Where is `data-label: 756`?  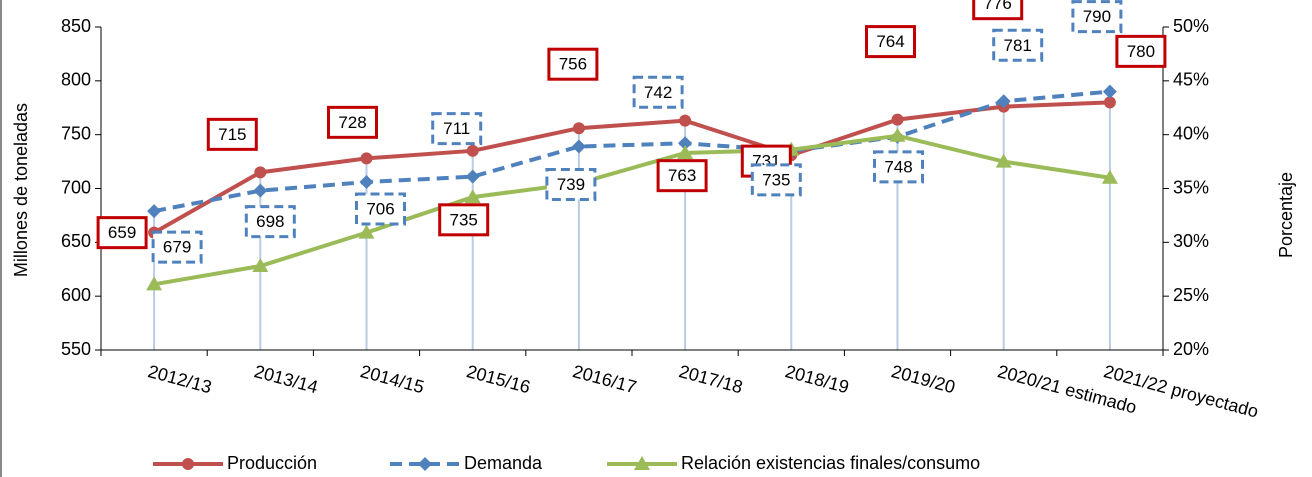
data-label: 756 is located at coordinates (573, 64).